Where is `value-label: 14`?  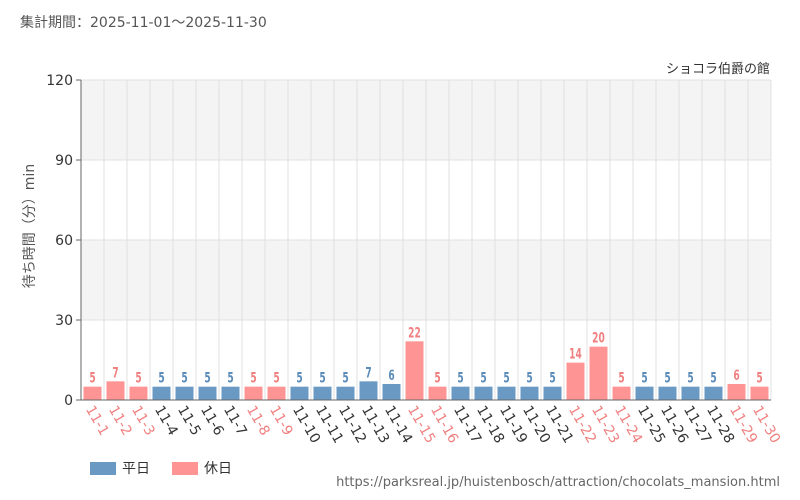 value-label: 14 is located at coordinates (575, 354).